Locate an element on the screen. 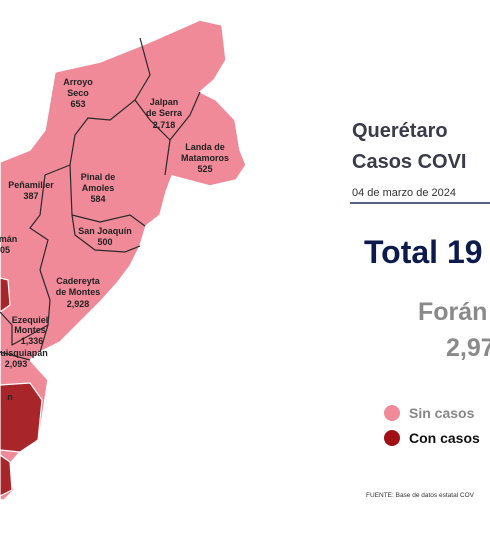 Image resolution: width=490 pixels, height=550 pixels. label: uisquiapan is located at coordinates (24, 353).